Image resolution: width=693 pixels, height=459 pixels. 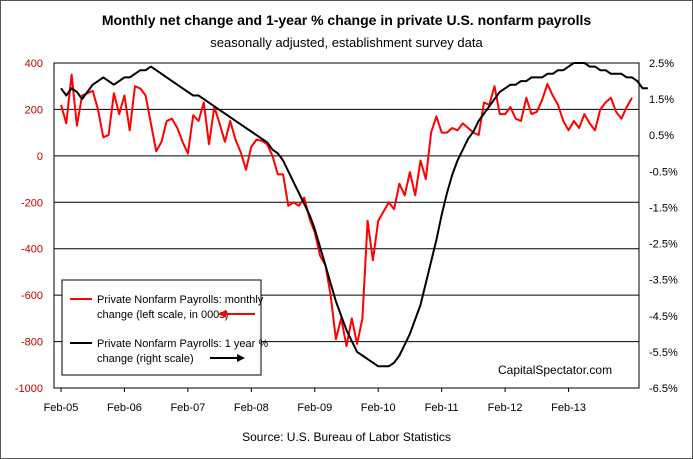 I want to click on legend-label-payrolls-yoy-1: Private Nonfarm Payrolls: 1 year %, so click(x=182, y=344).